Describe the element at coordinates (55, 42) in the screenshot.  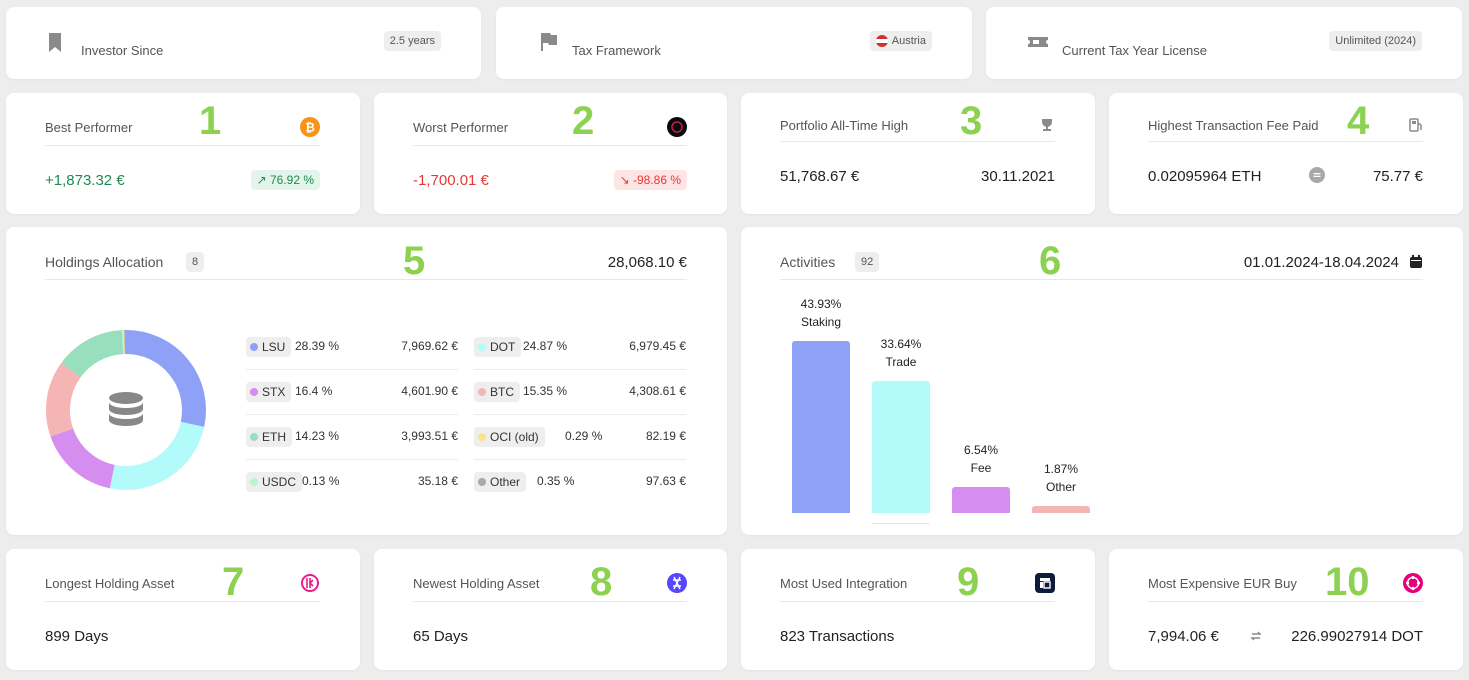
I see `bookmark-icon` at that location.